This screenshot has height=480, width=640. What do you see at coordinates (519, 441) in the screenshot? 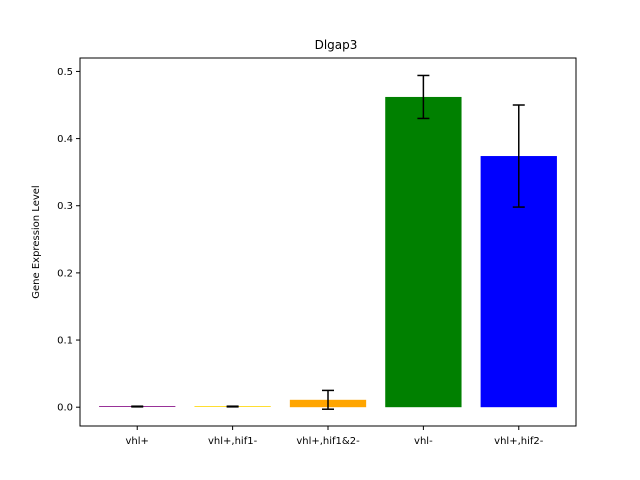
I see `x-tick-label-4: vhl+,hif2-` at bounding box center [519, 441].